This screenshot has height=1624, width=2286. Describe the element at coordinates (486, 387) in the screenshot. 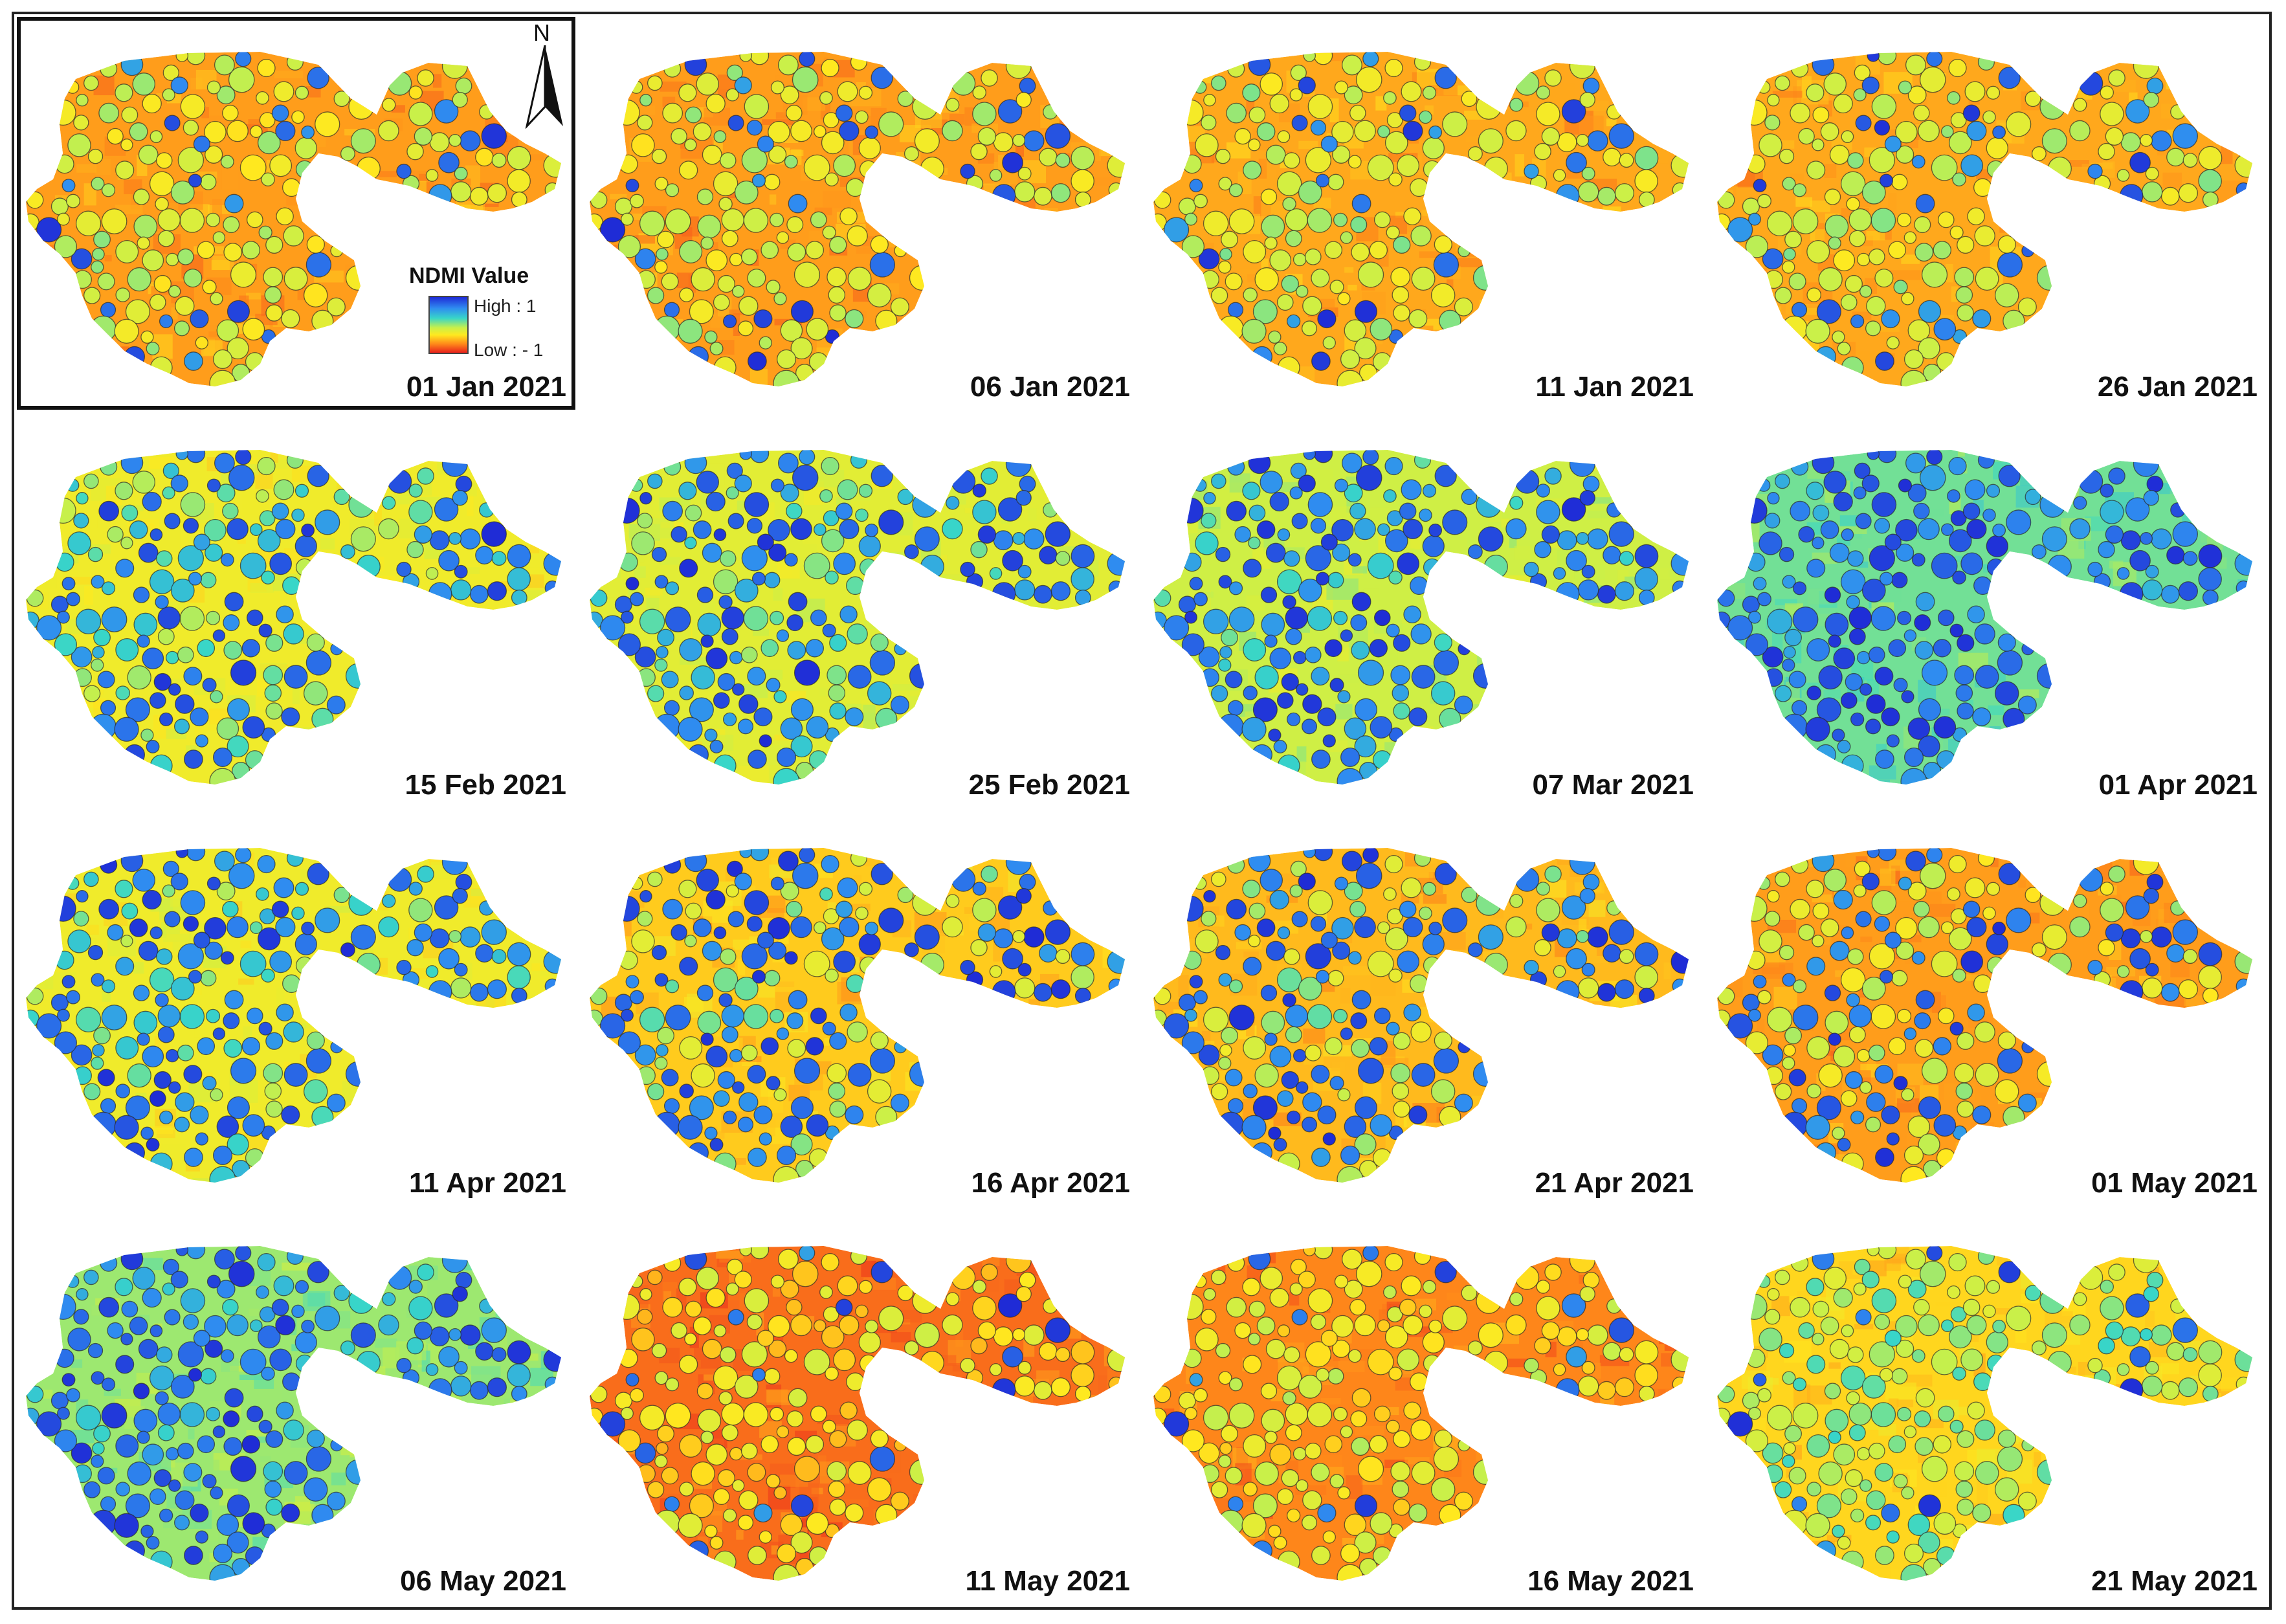

I see `date-label: 01 Jan 2021` at that location.